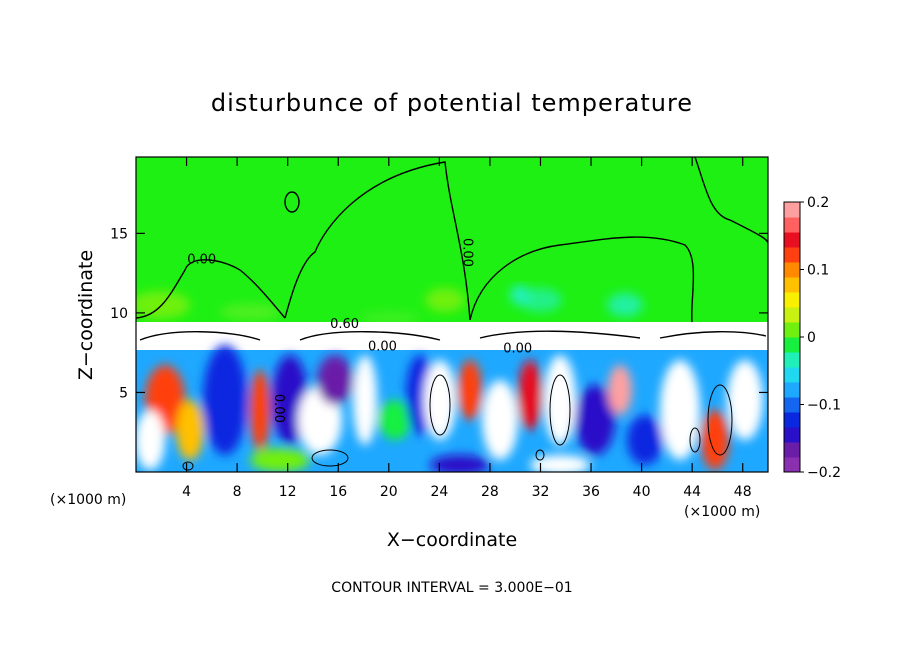 This screenshot has height=654, width=904. I want to click on upper-field-shading, so click(389, 304).